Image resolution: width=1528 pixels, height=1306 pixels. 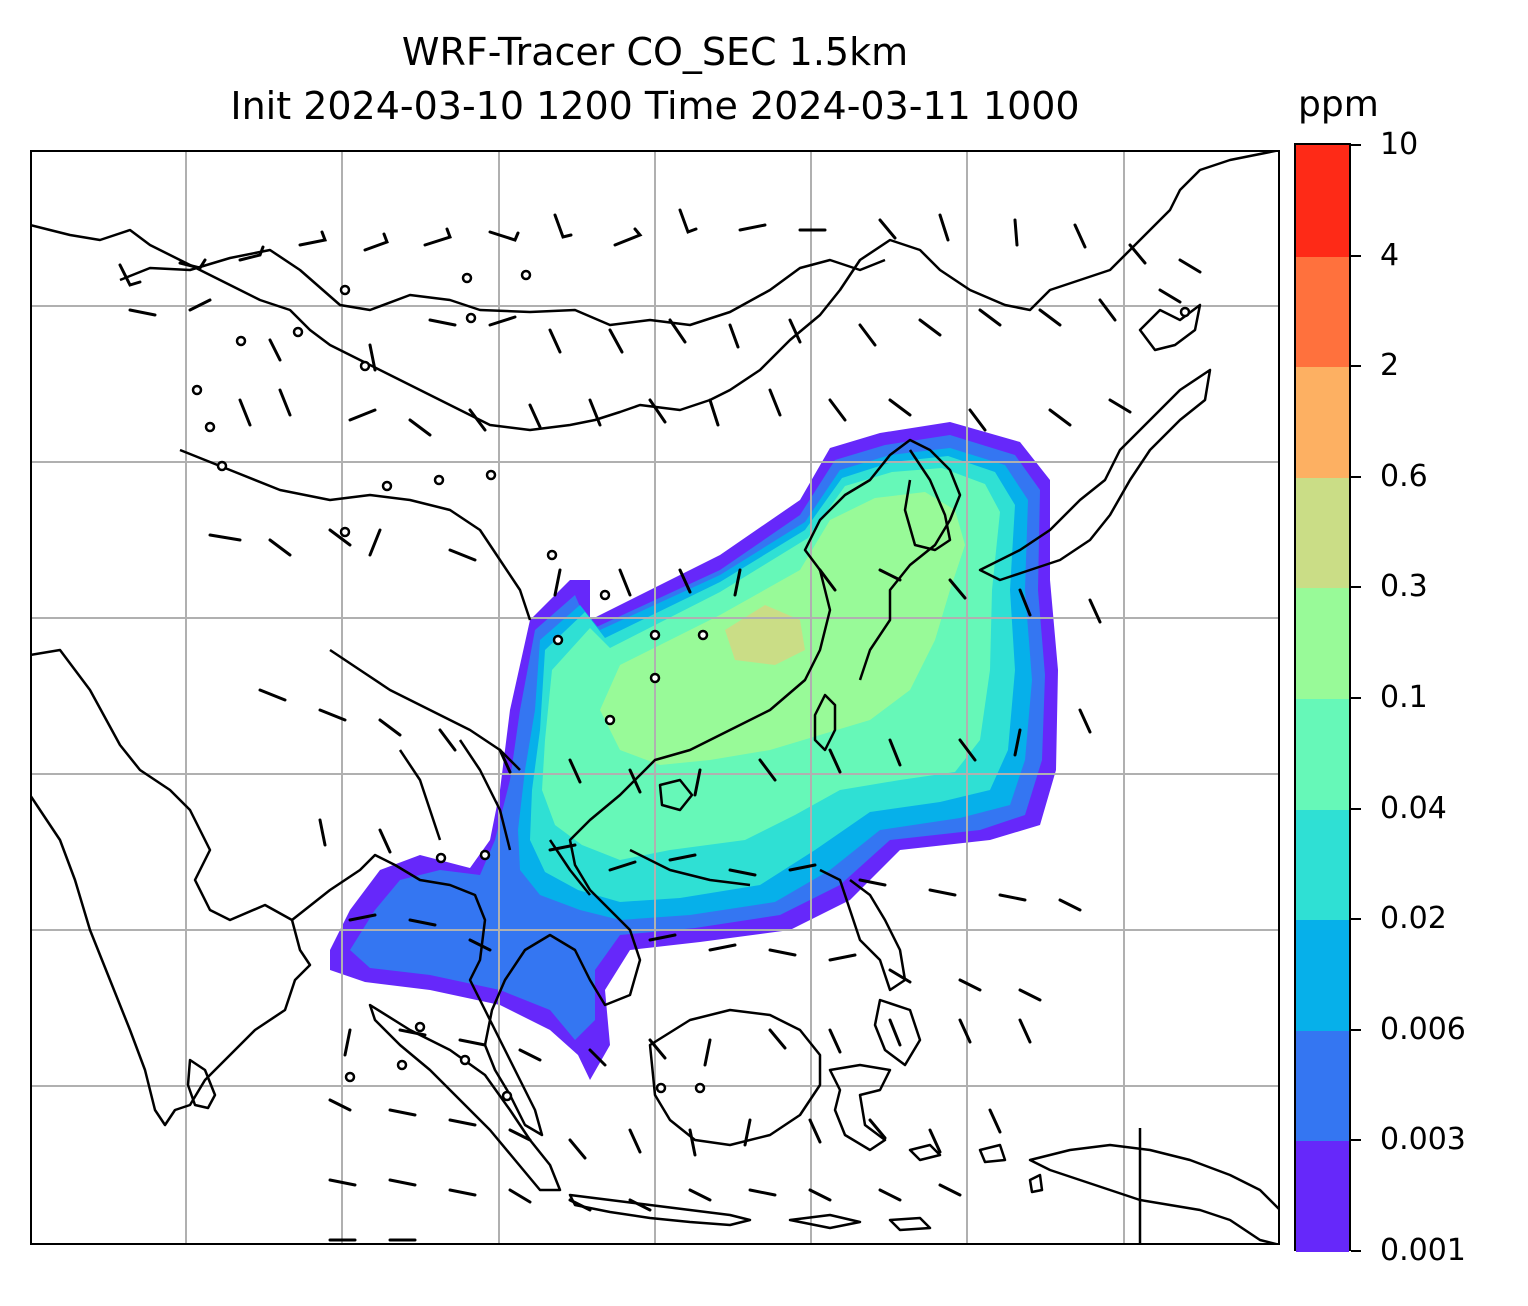 I want to click on coastline-borneo, so click(x=735, y=1077).